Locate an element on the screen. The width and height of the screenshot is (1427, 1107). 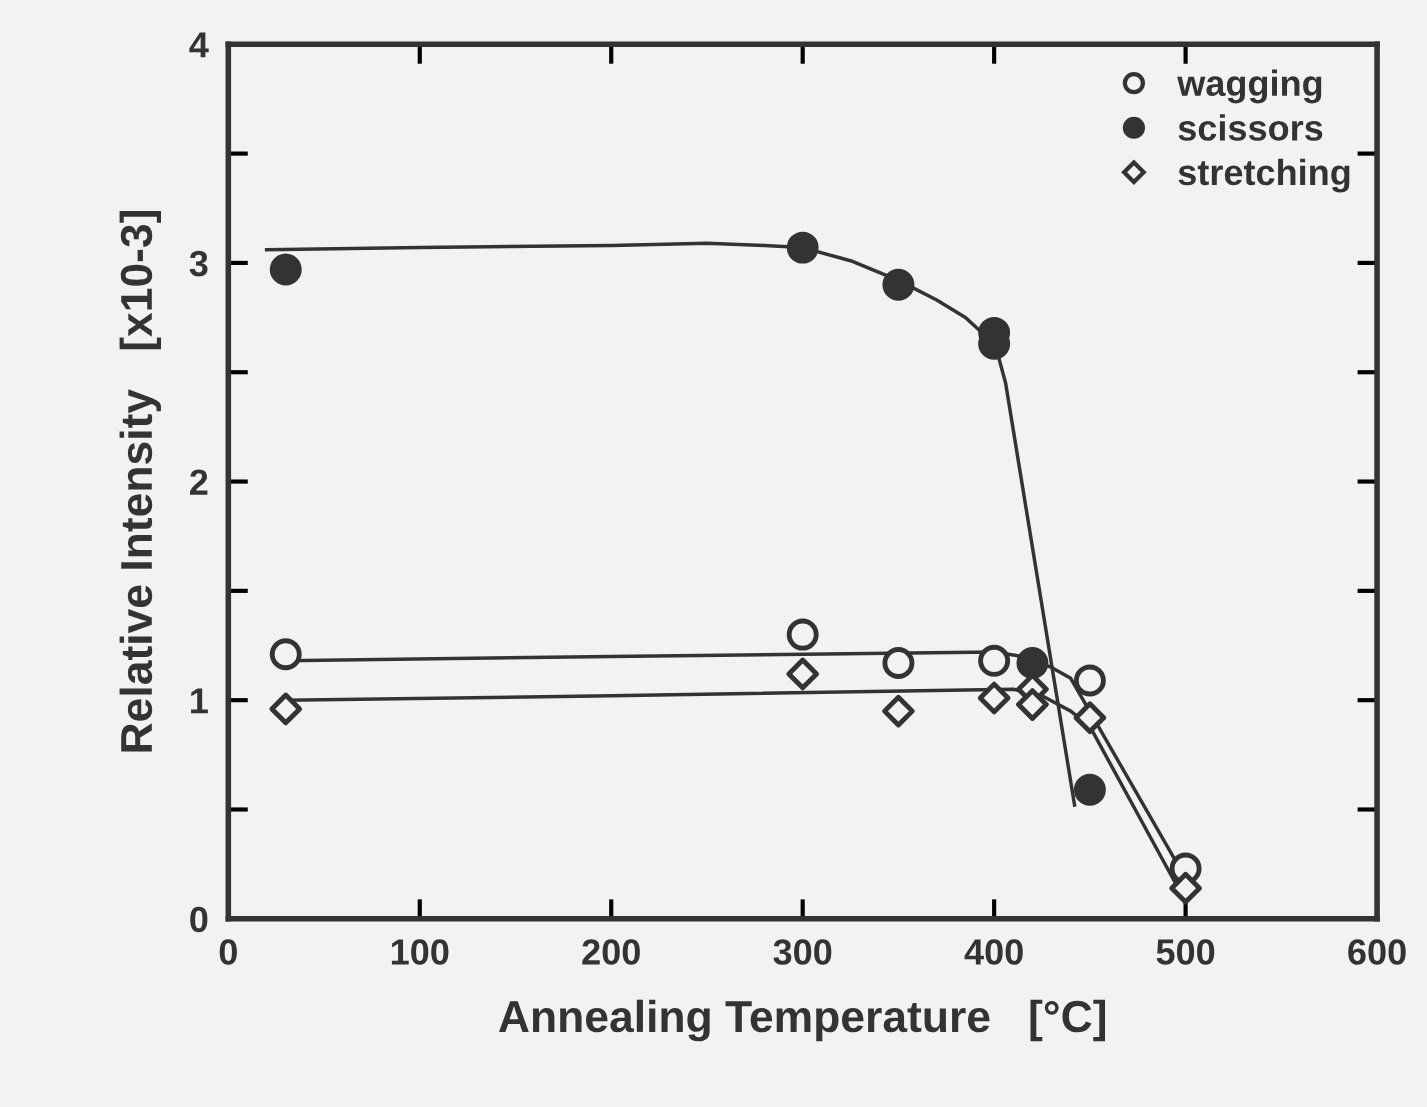
x-tick-label: 500 is located at coordinates (1185, 952).